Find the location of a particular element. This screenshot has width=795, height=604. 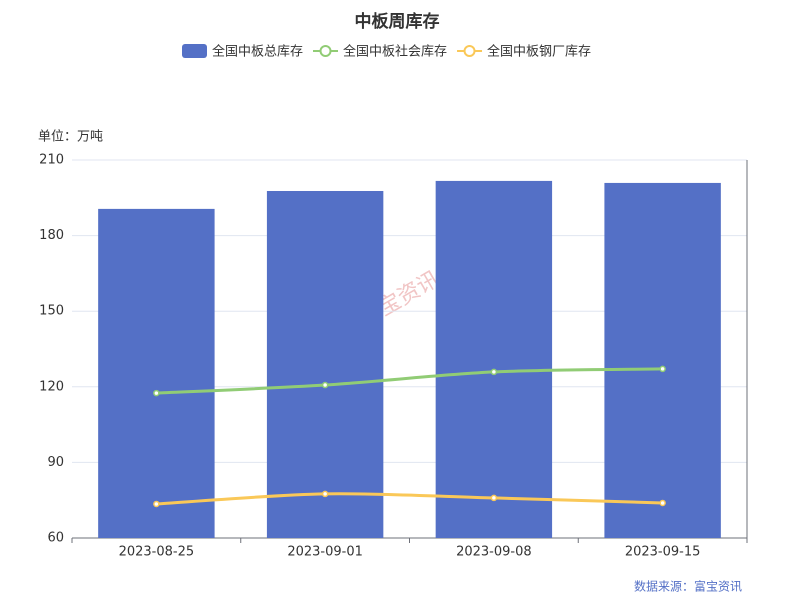

y-tick-label: 150 is located at coordinates (51, 311).